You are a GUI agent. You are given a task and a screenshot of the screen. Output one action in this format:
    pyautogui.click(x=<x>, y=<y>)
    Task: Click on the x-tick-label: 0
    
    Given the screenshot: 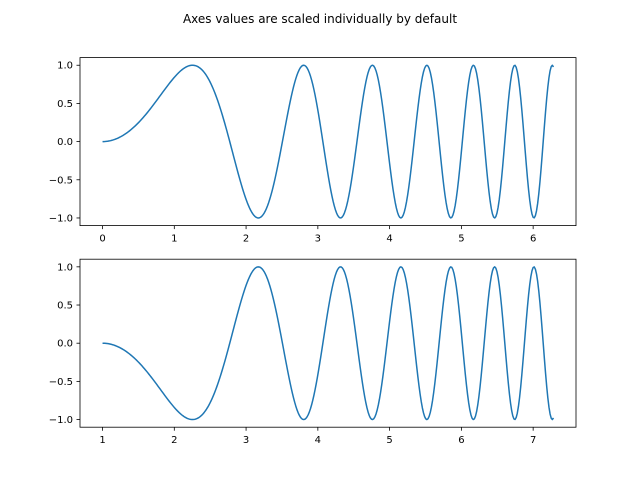 What is the action you would take?
    pyautogui.click(x=102, y=239)
    